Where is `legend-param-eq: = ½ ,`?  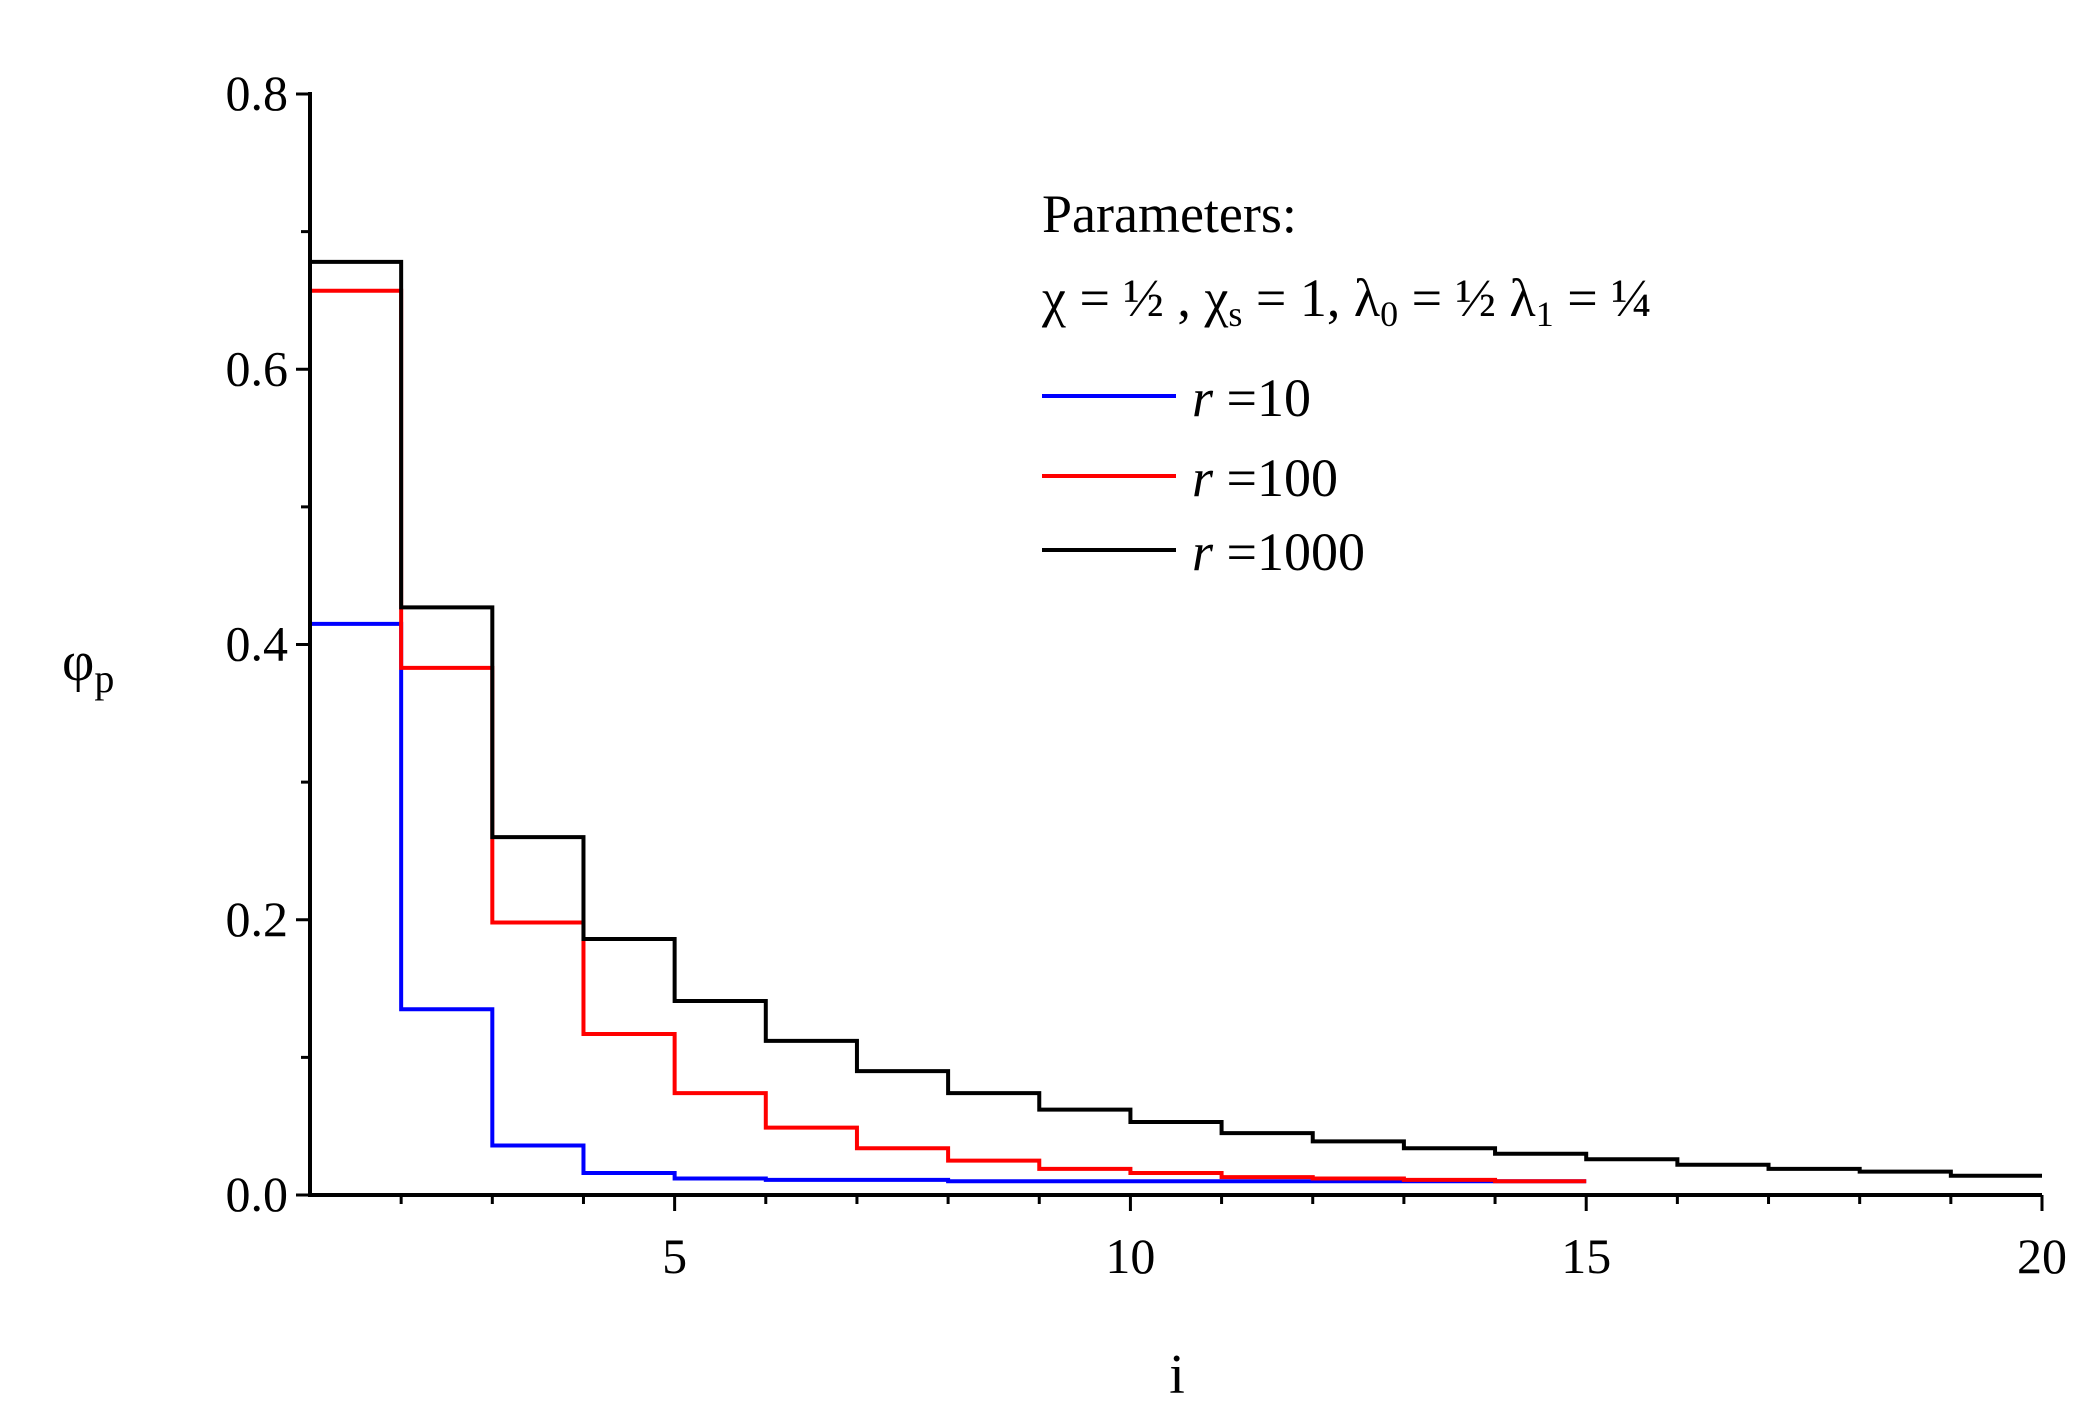 legend-param-eq: = ½ , is located at coordinates (1135, 298).